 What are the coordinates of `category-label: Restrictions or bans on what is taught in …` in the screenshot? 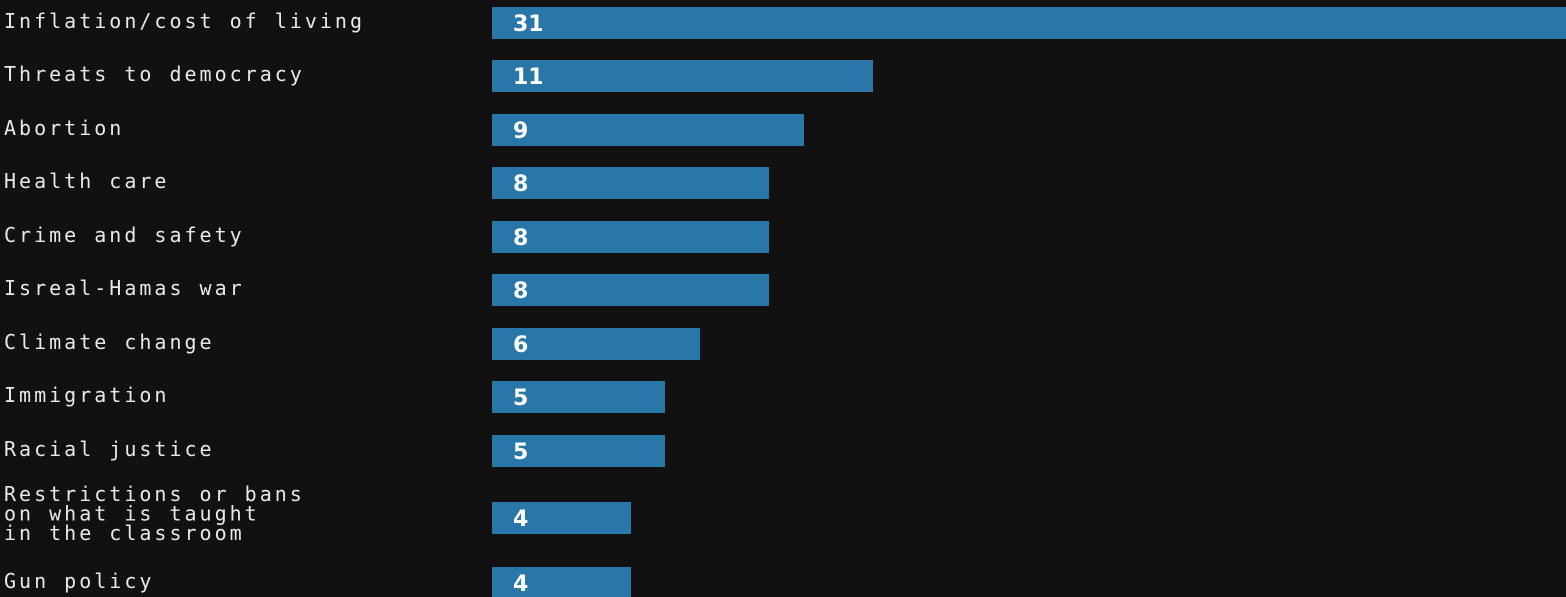 It's located at (154, 513).